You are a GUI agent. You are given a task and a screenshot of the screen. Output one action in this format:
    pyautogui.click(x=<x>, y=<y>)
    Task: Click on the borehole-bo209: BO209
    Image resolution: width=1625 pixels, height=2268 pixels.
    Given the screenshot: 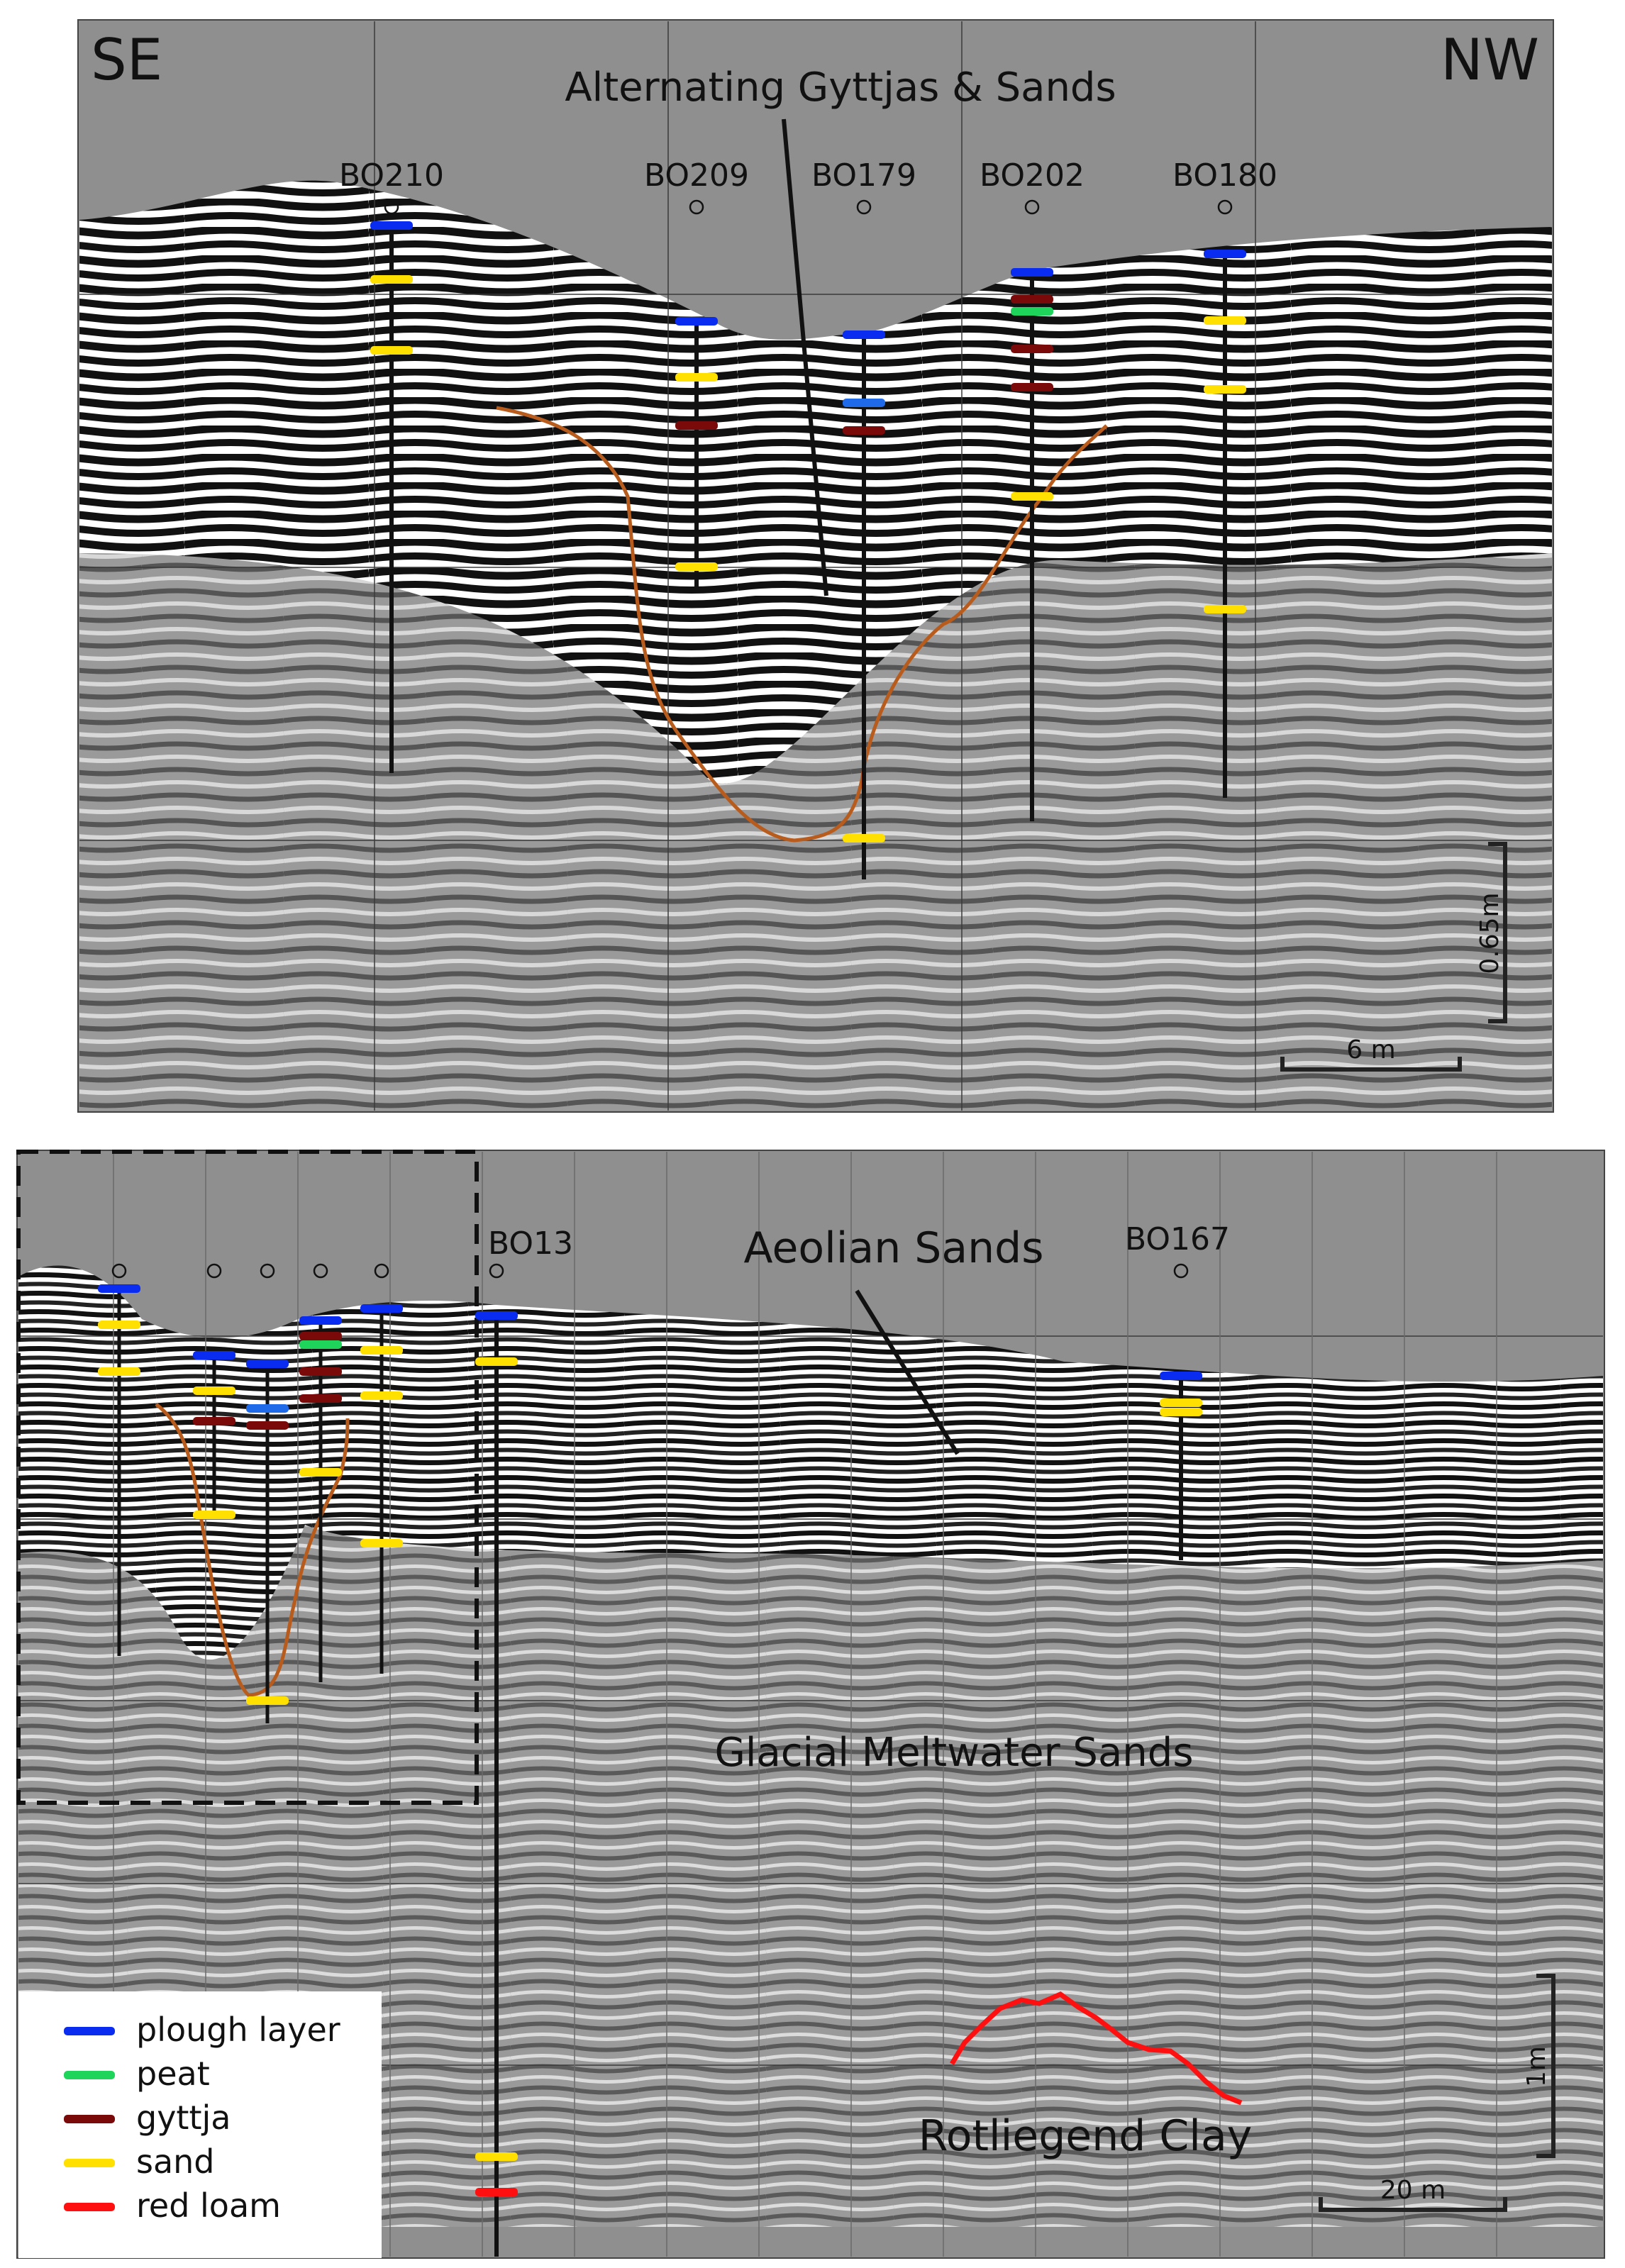 What is the action you would take?
    pyautogui.click(x=696, y=374)
    